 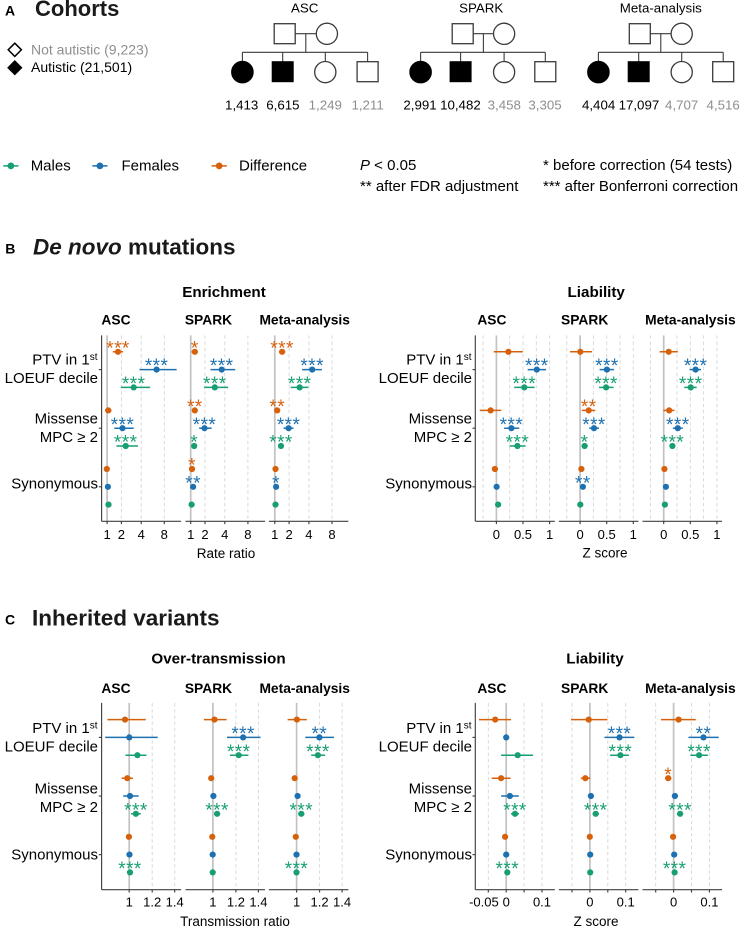 I want to click on svg-text: 3,458, so click(x=504, y=105).